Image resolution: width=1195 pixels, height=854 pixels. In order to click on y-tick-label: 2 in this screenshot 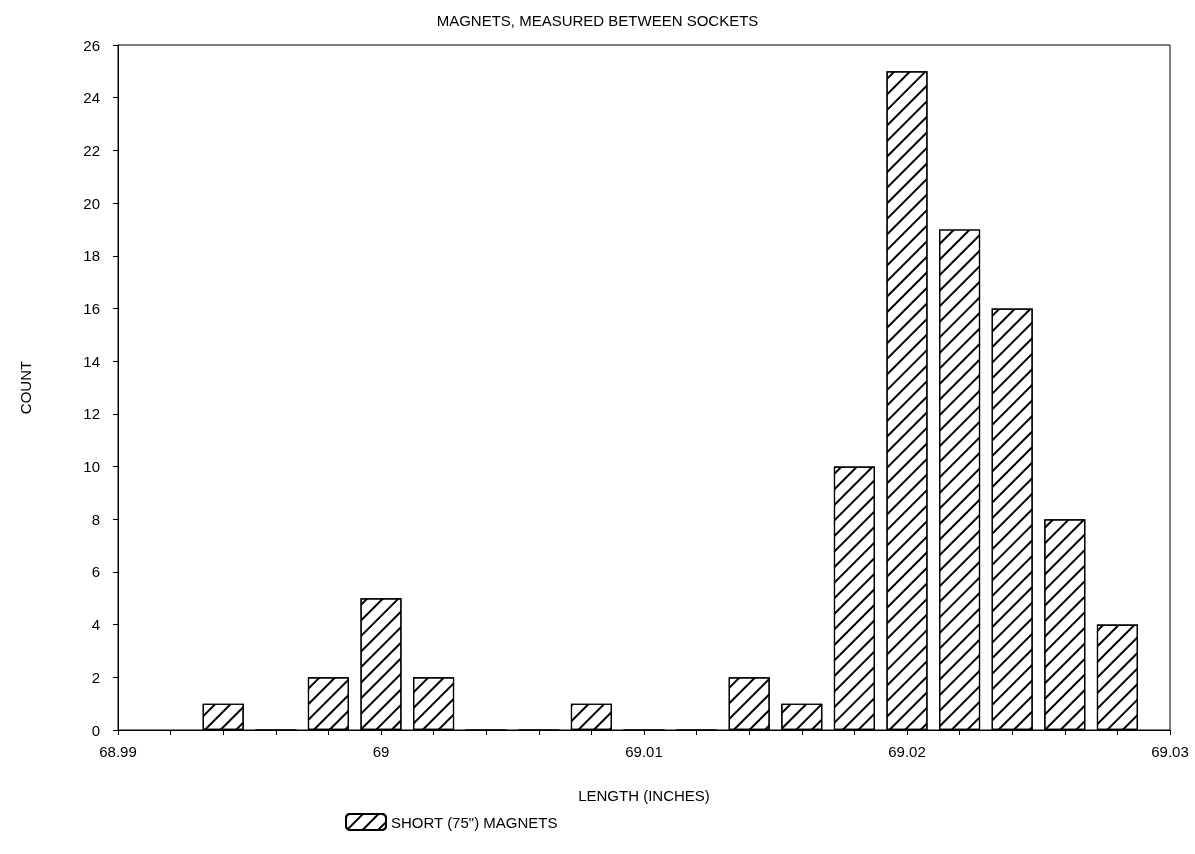, I will do `click(95, 677)`.